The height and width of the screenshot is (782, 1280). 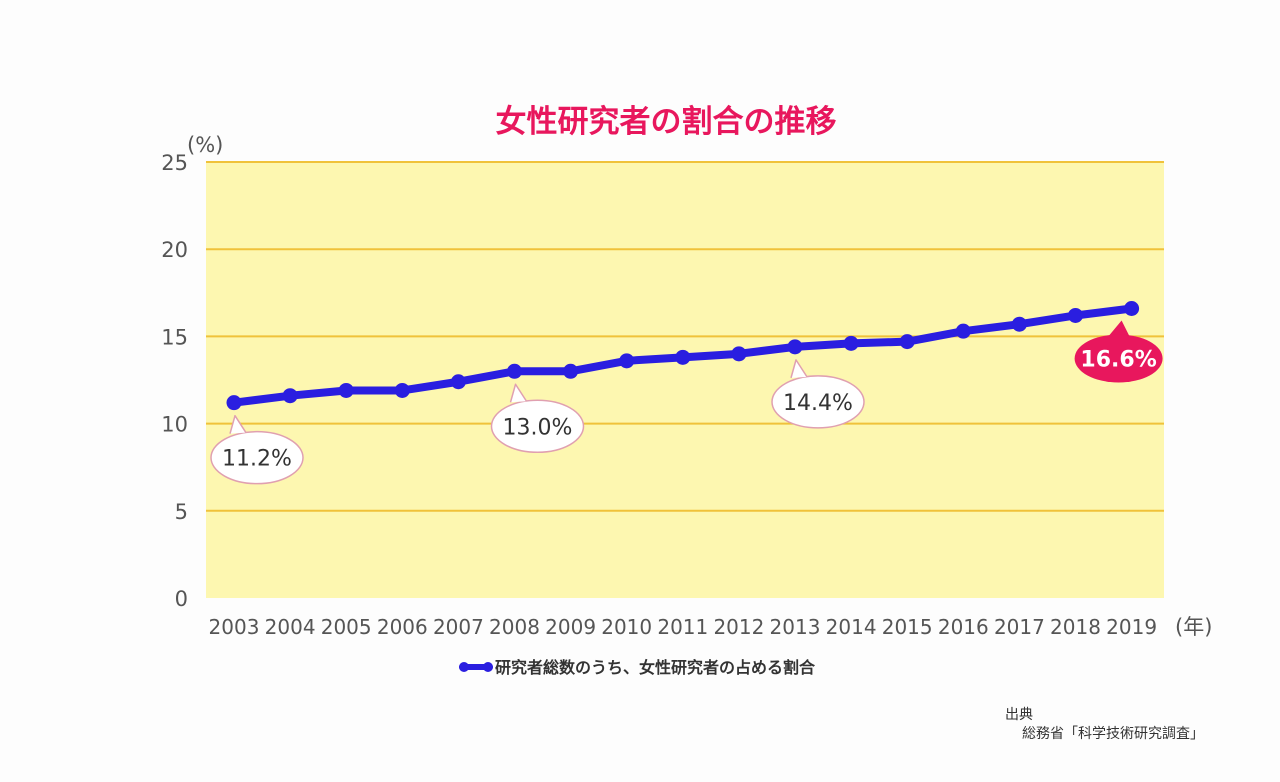 What do you see at coordinates (666, 122) in the screenshot?
I see `chart-title: 女性研究者の割合の推移` at bounding box center [666, 122].